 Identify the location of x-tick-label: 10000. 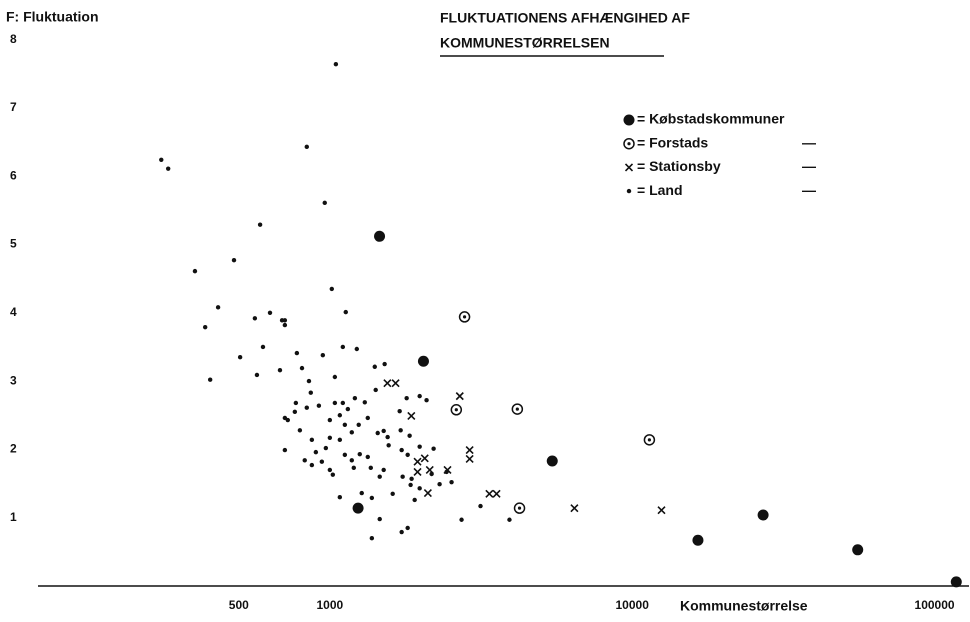
(633, 605).